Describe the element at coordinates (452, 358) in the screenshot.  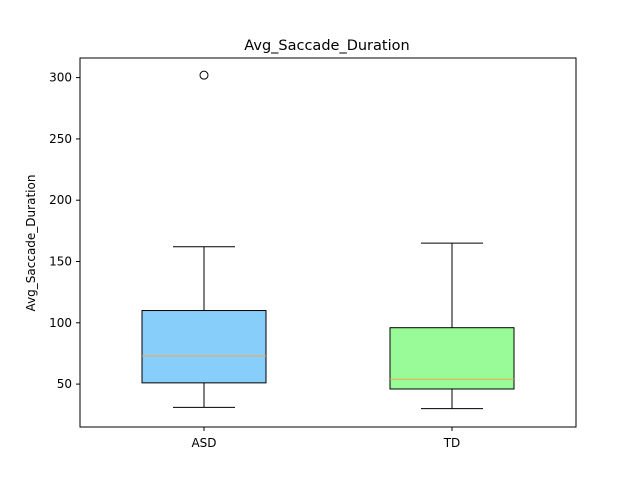
I see `box-td` at that location.